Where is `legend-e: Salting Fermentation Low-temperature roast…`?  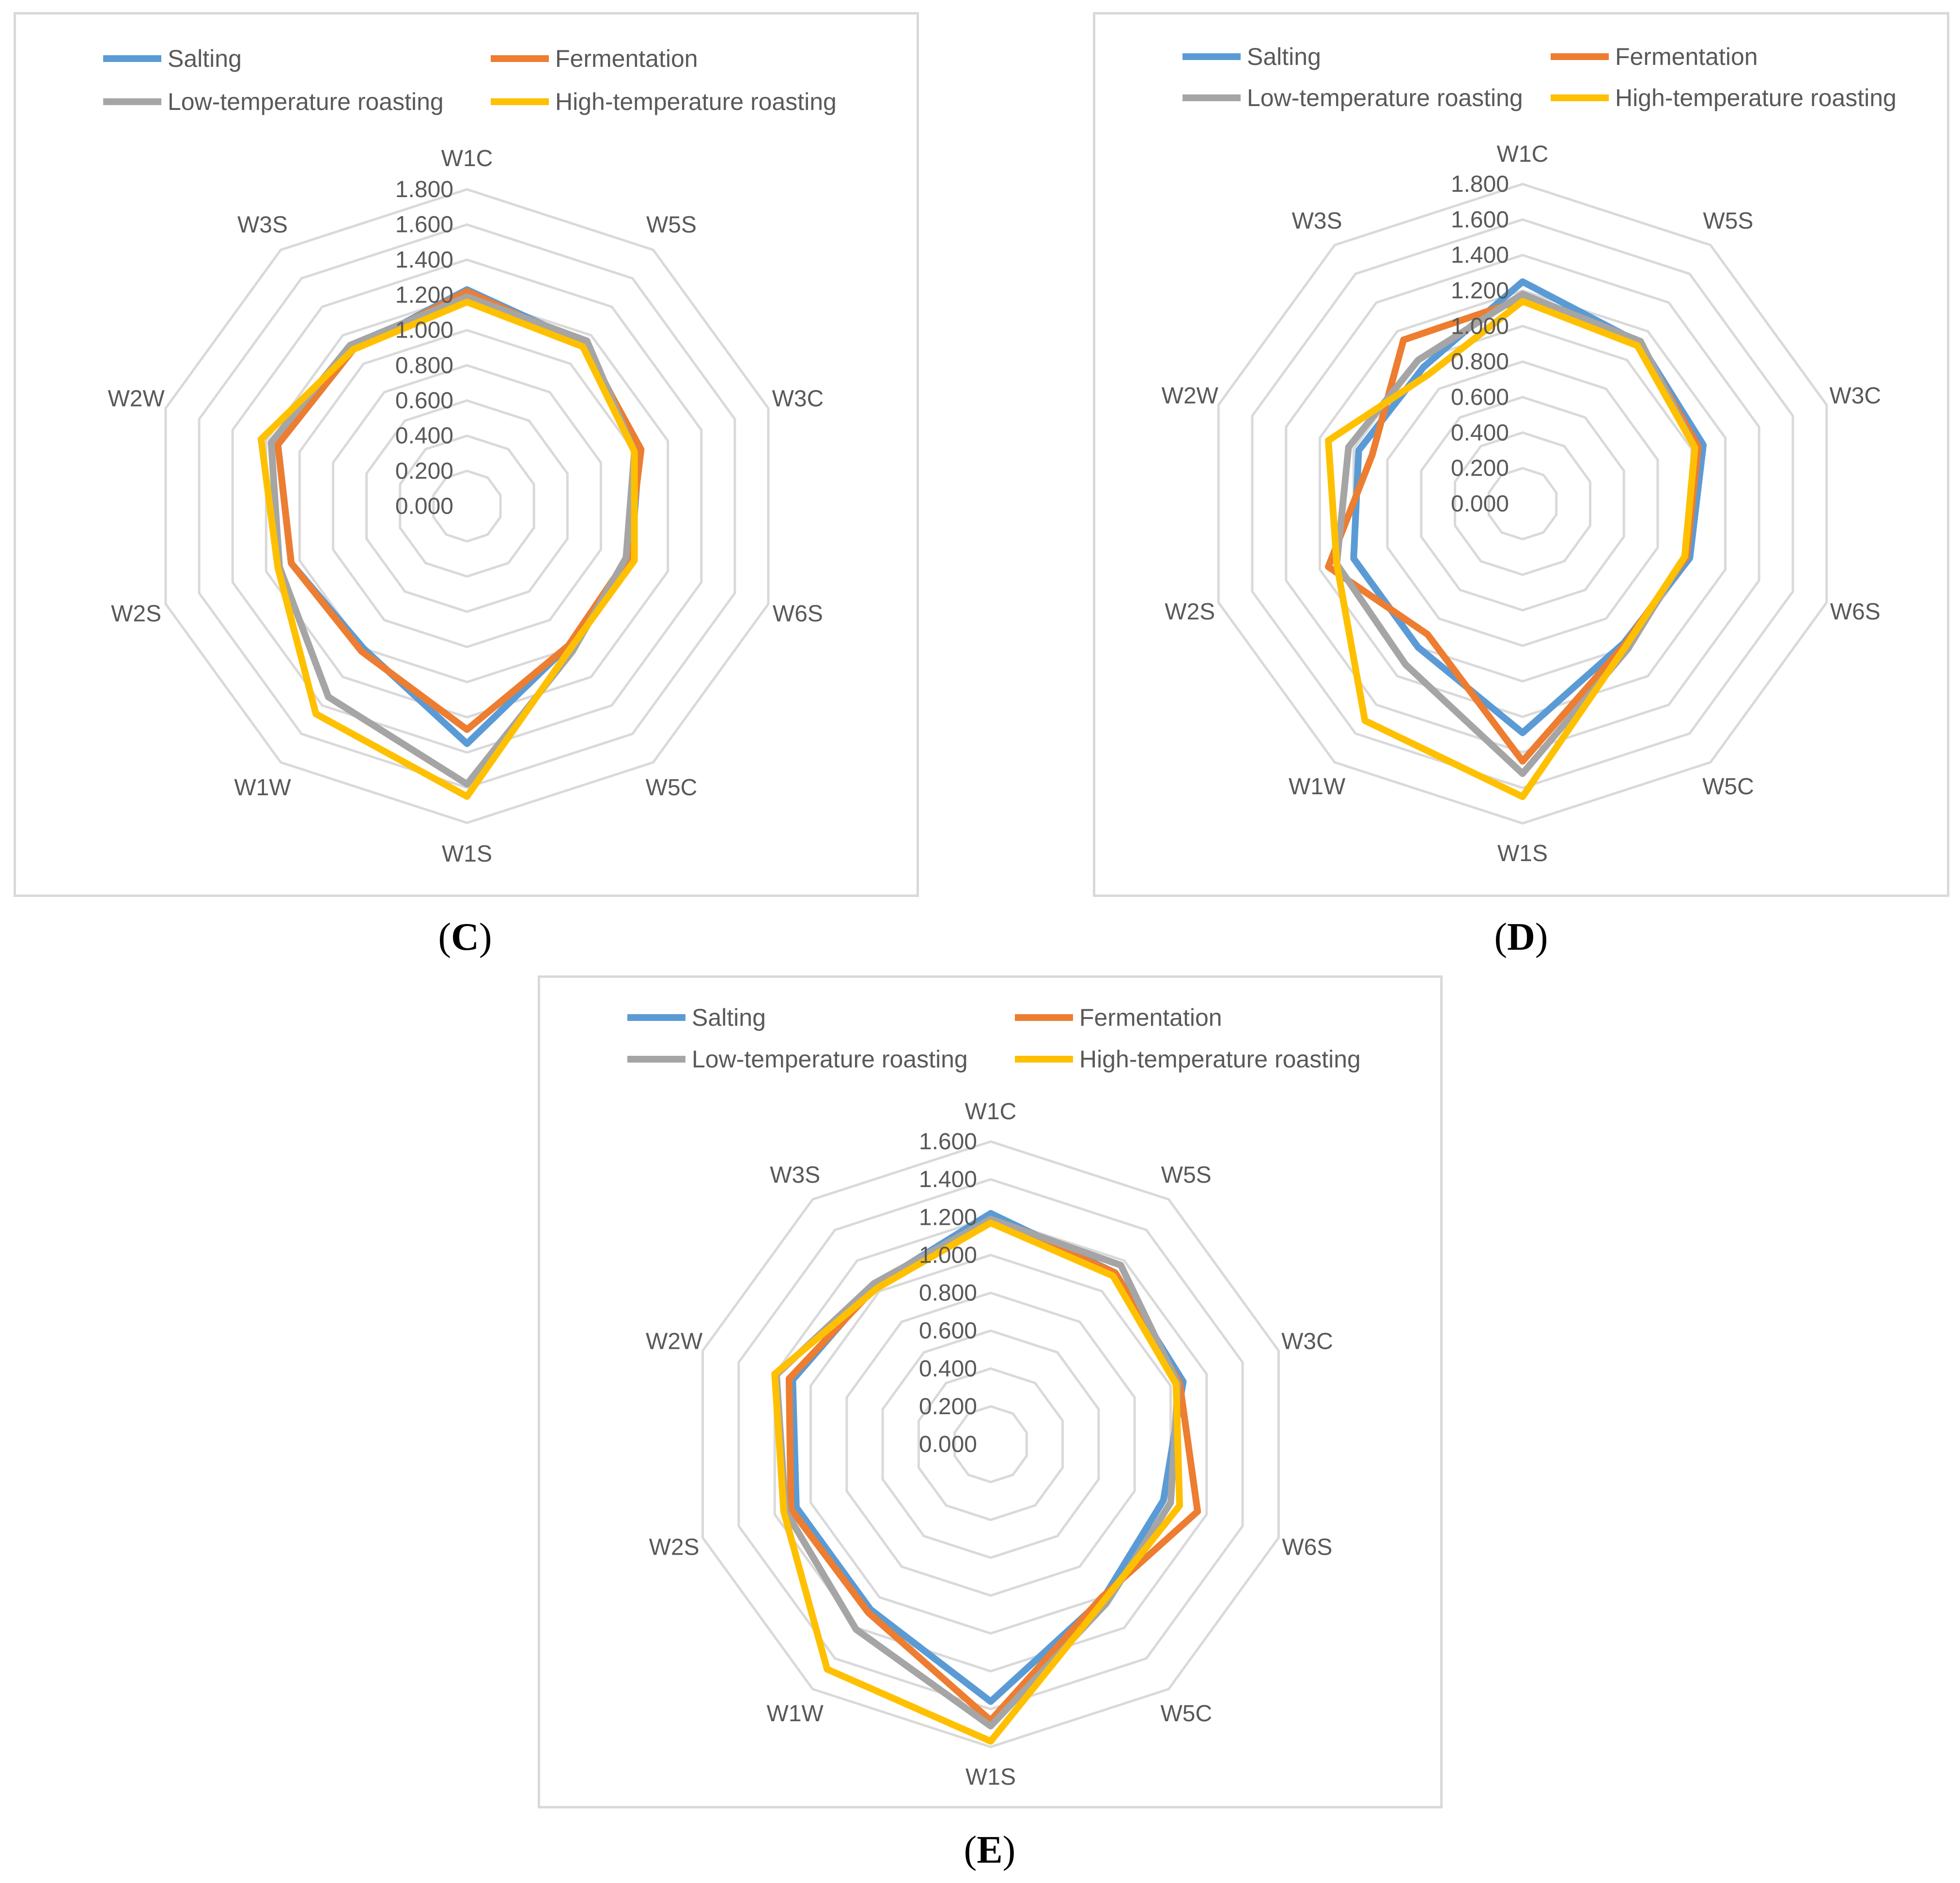
legend-e: Salting Fermentation Low-temperature roast… is located at coordinates (994, 1038).